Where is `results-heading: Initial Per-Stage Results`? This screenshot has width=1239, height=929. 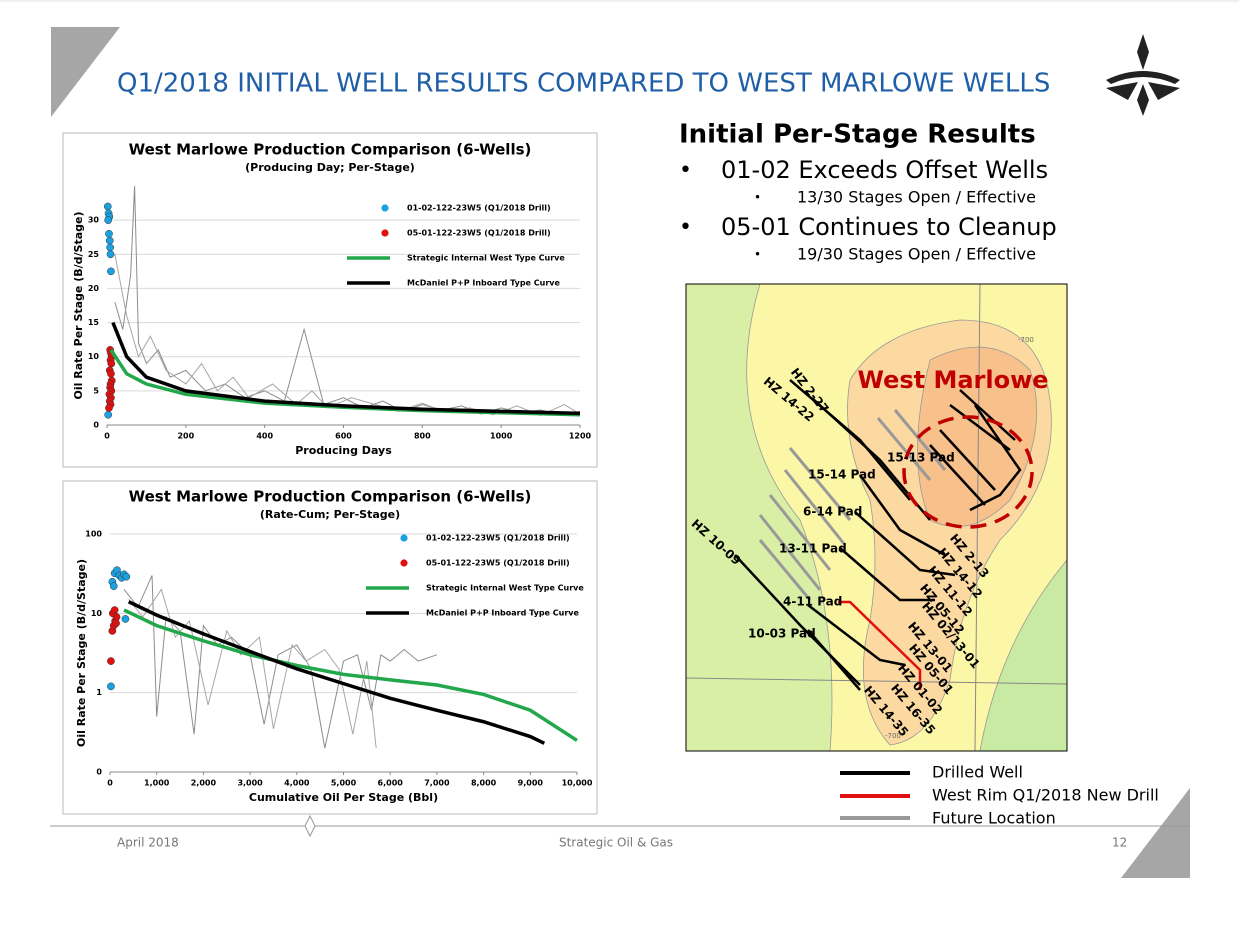
results-heading: Initial Per-Stage Results is located at coordinates (857, 135).